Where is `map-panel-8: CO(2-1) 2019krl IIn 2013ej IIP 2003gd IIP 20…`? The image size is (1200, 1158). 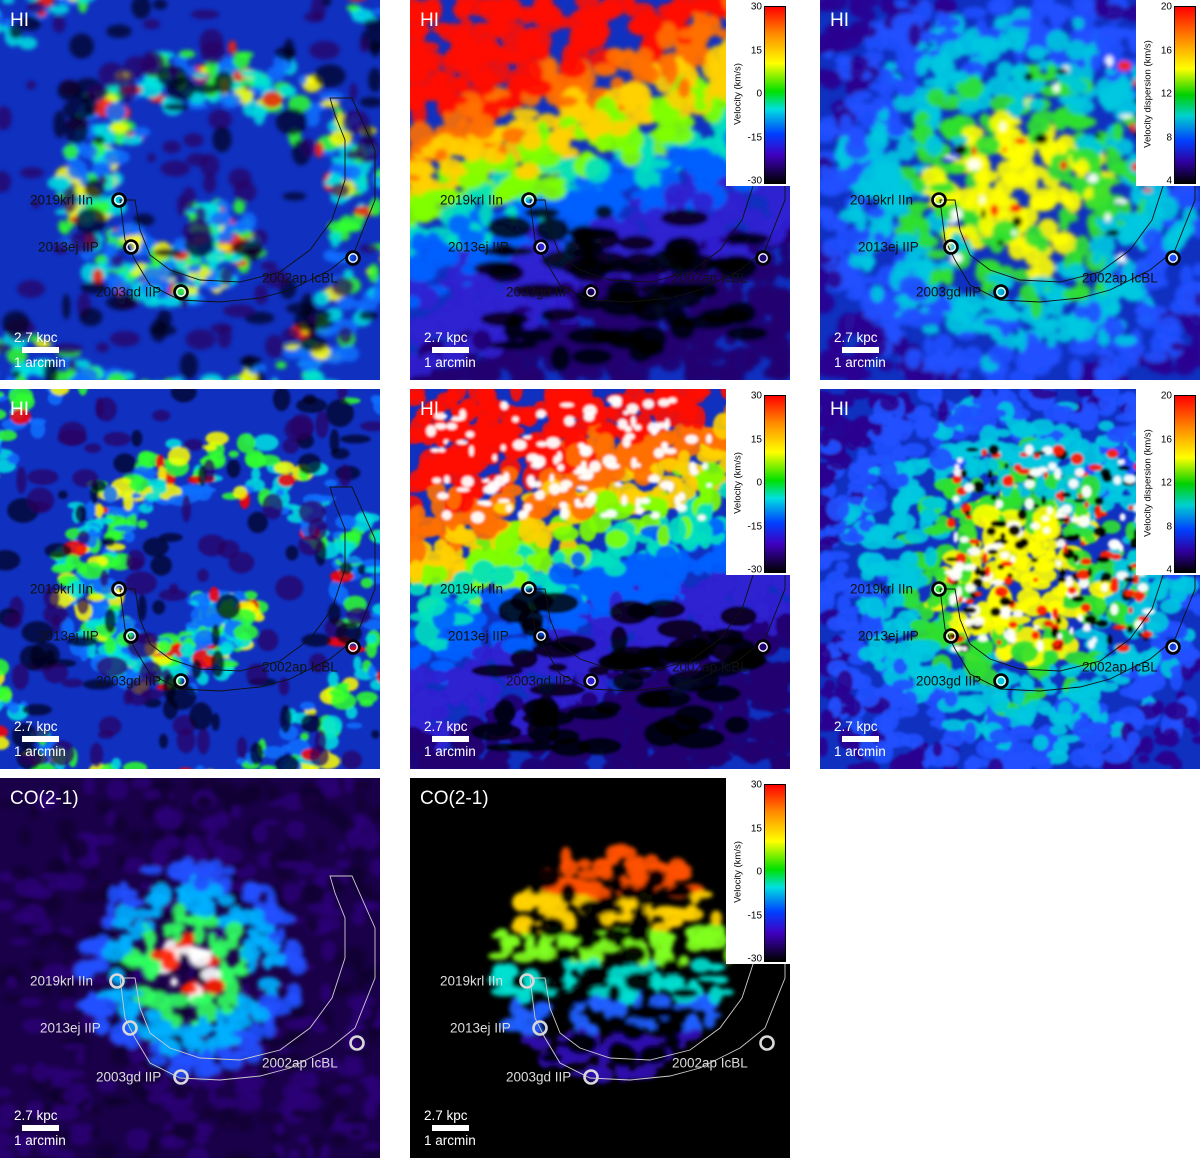 map-panel-8: CO(2-1) 2019krl IIn 2013ej IIP 2003gd IIP 20… is located at coordinates (600, 968).